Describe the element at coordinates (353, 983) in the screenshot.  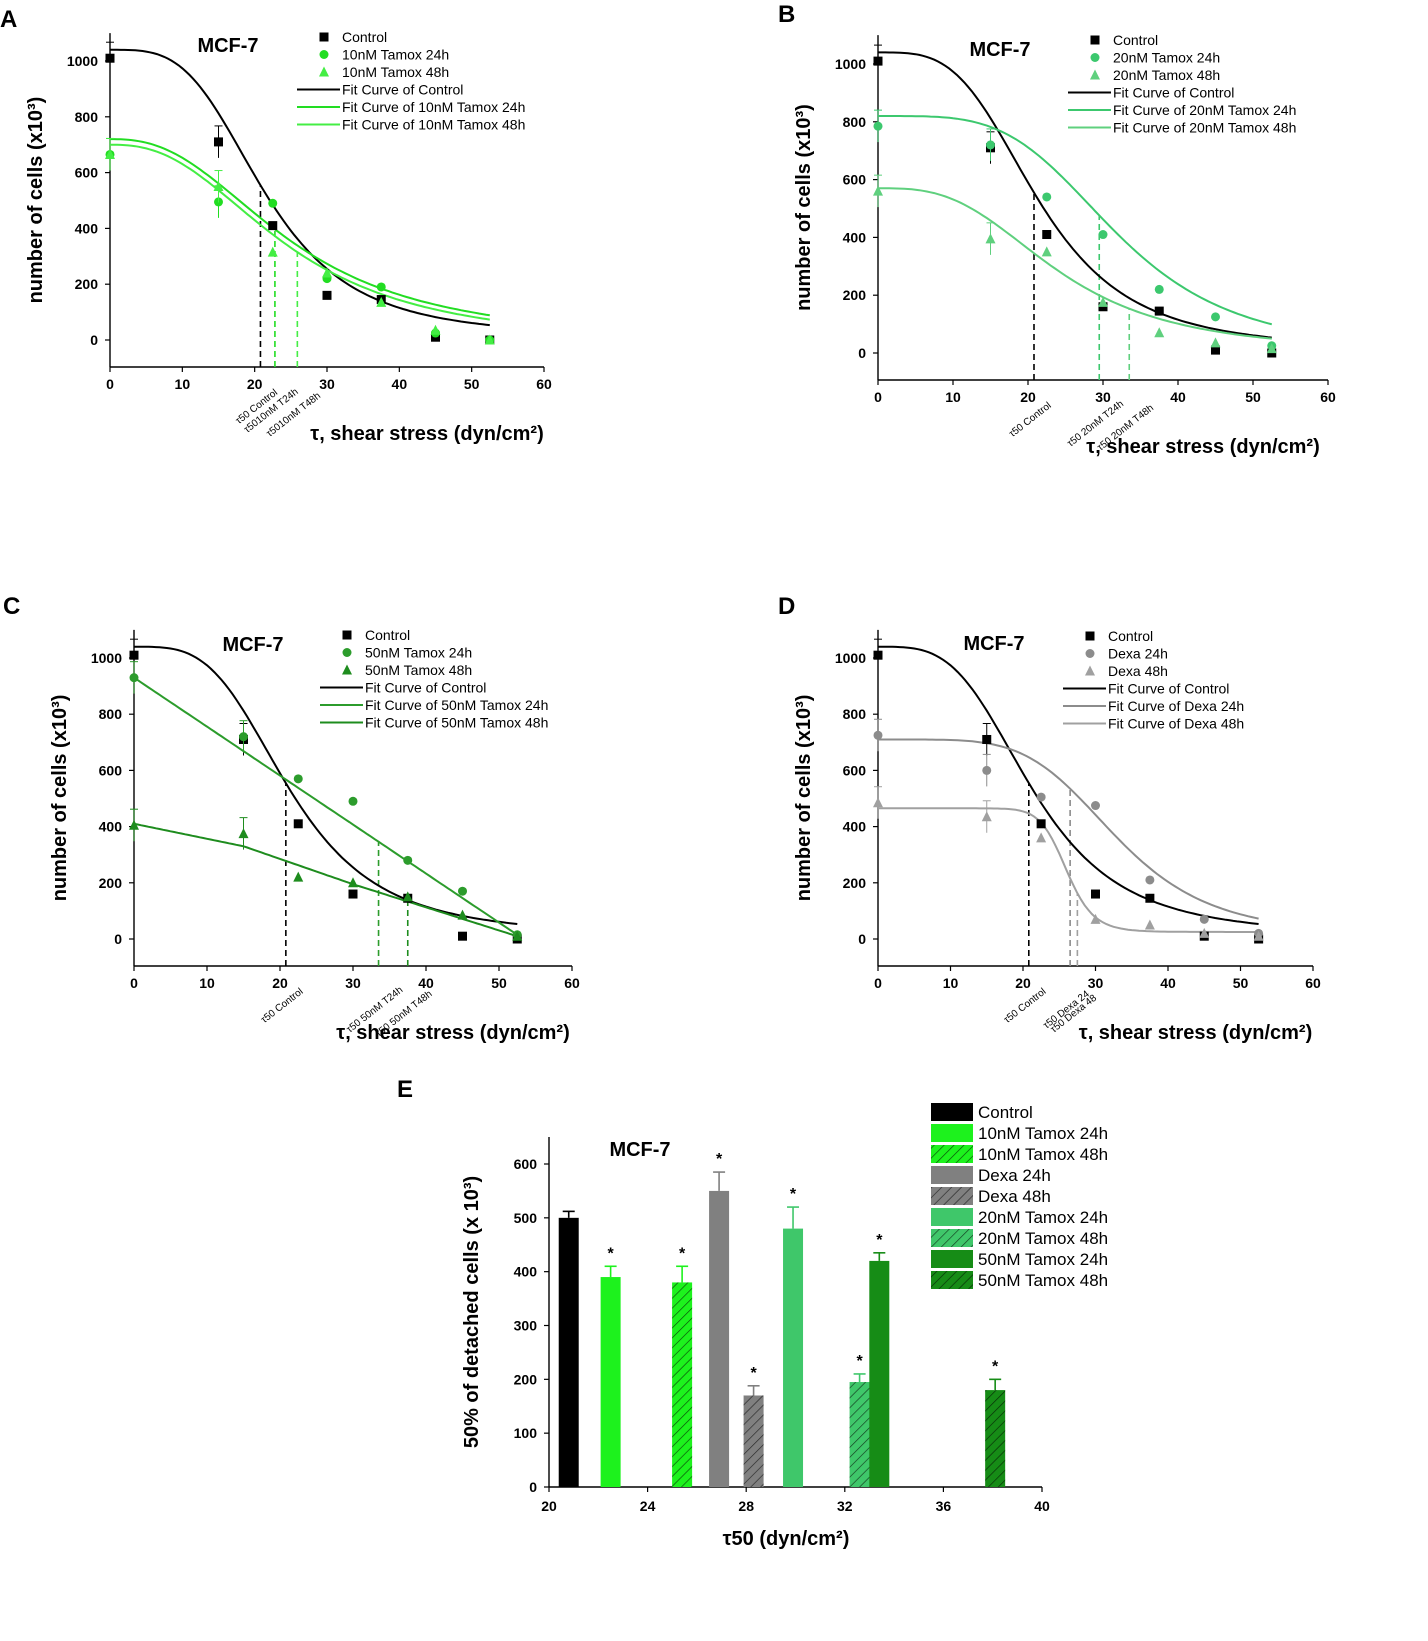
I see `x-tick-label: 30` at that location.